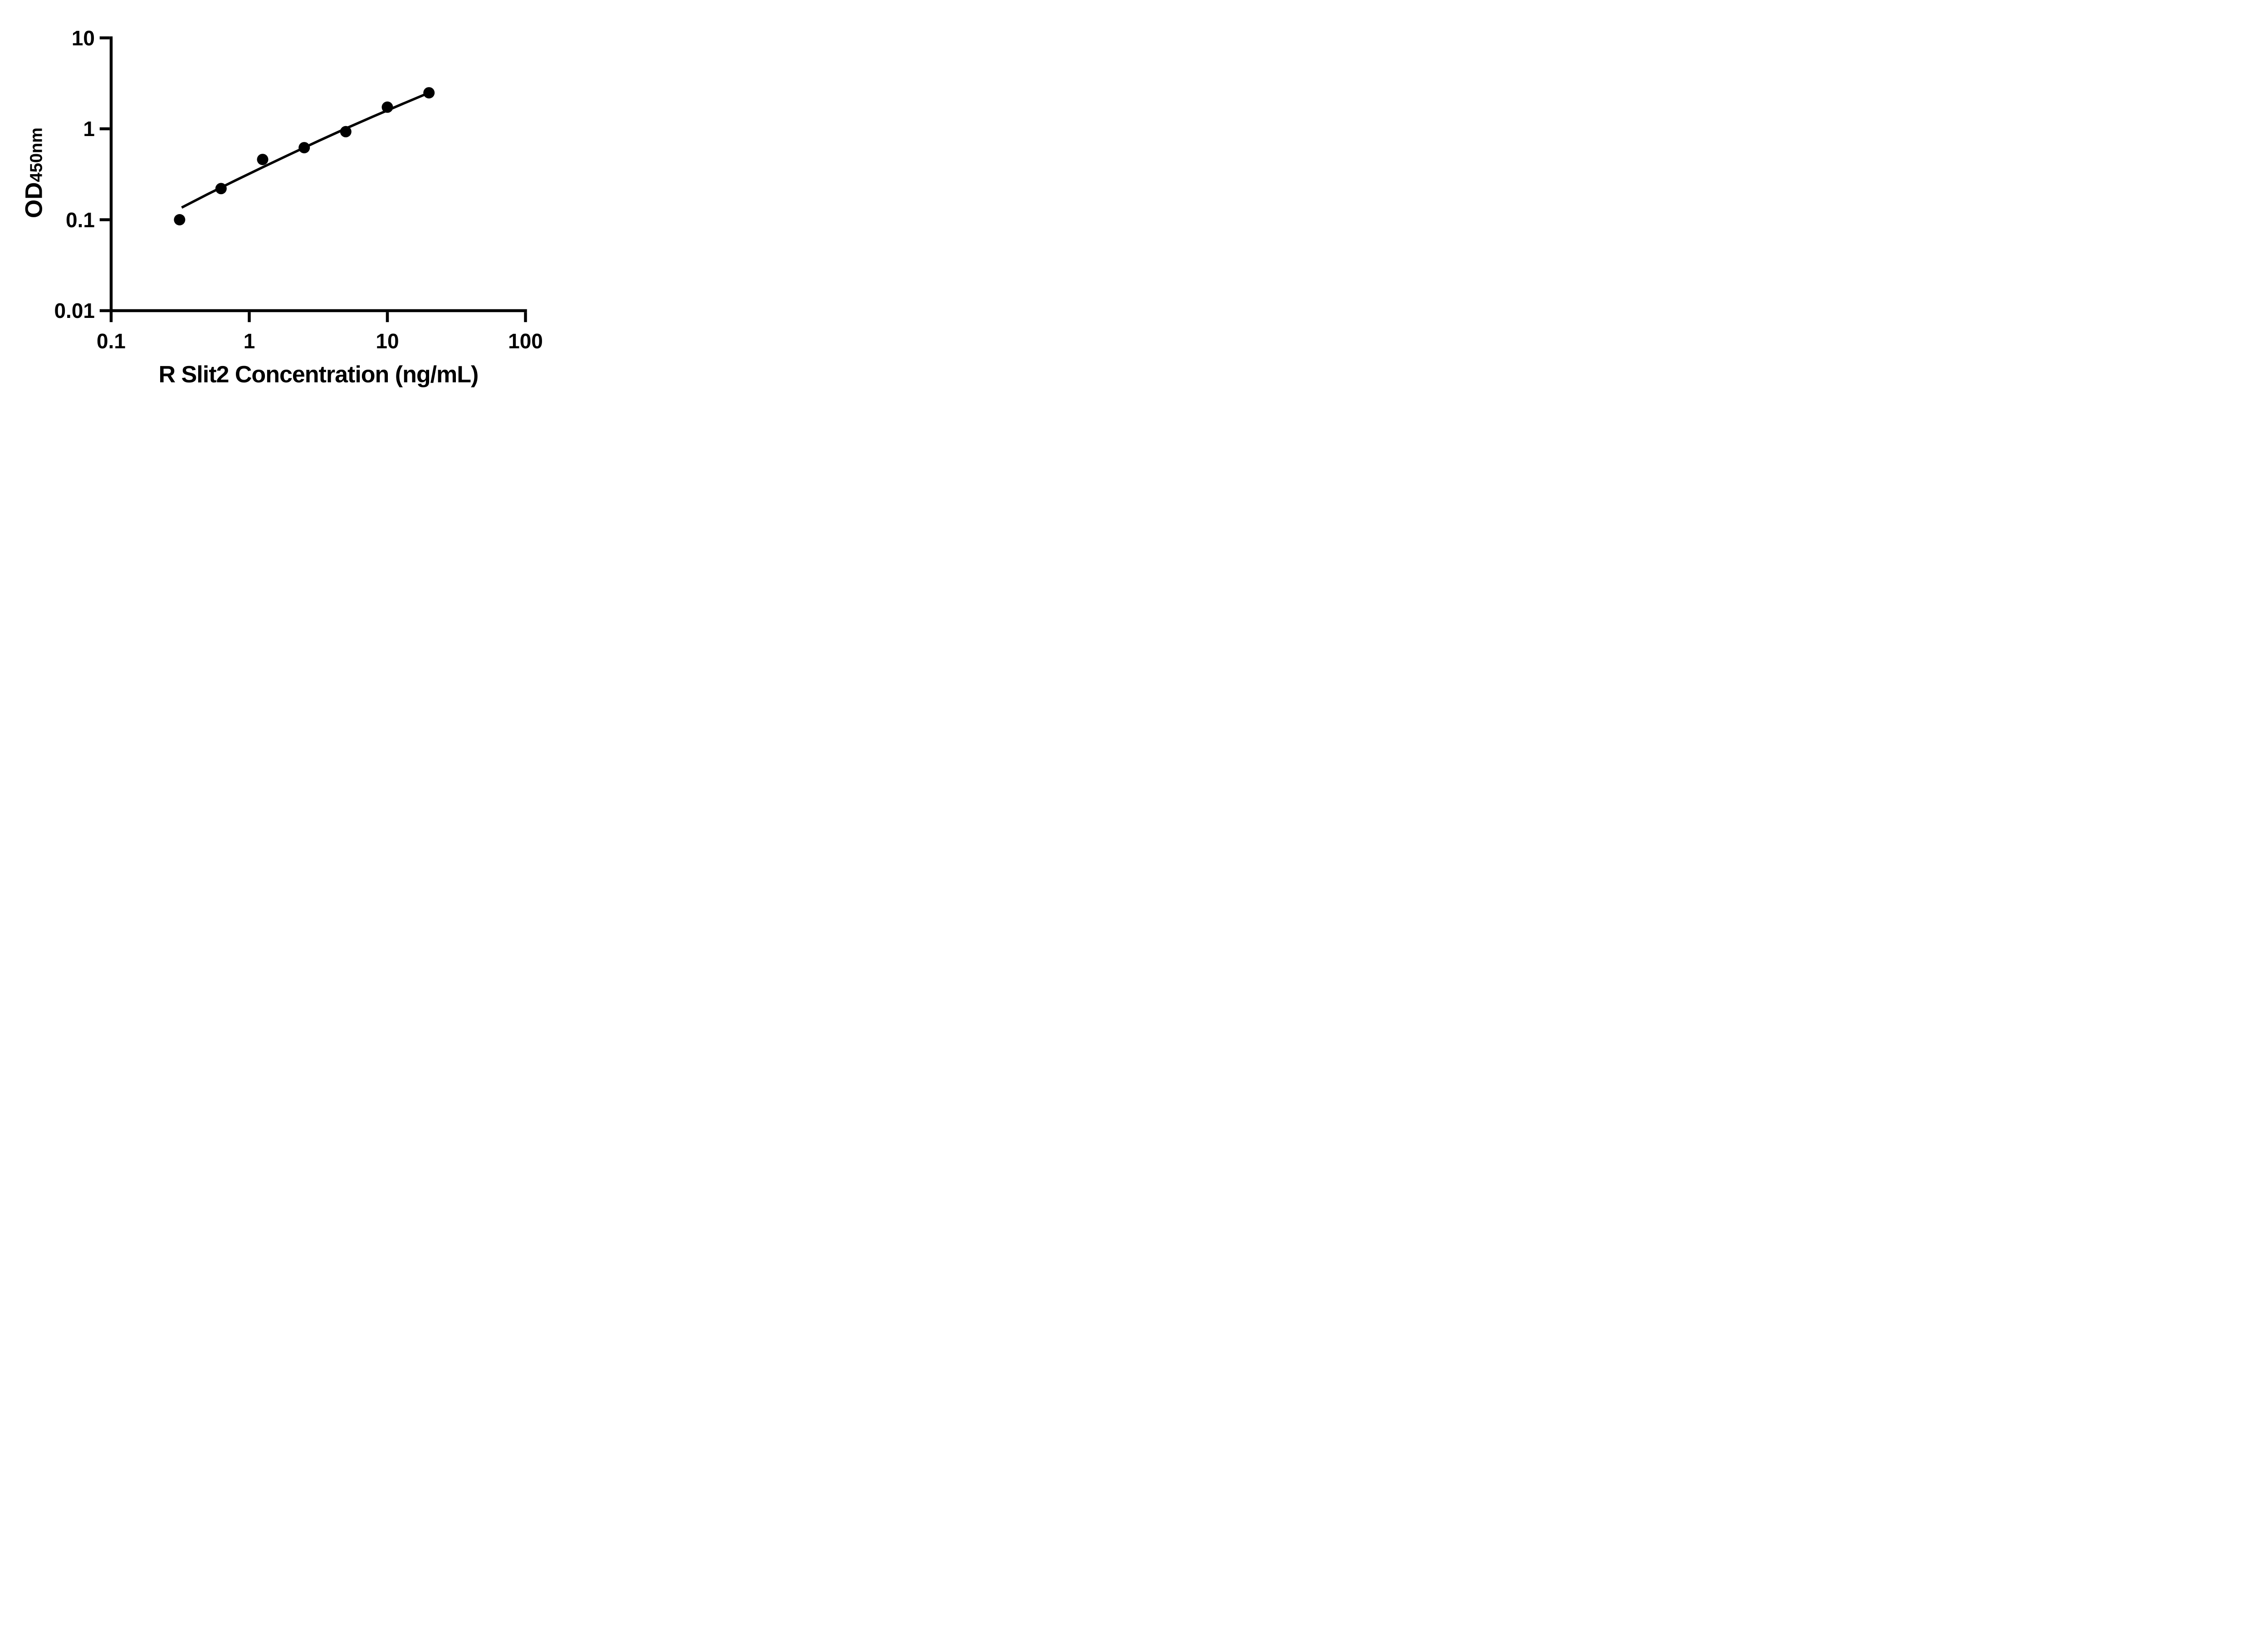  What do you see at coordinates (34, 200) in the screenshot?
I see `y-axis-title-main: OD` at bounding box center [34, 200].